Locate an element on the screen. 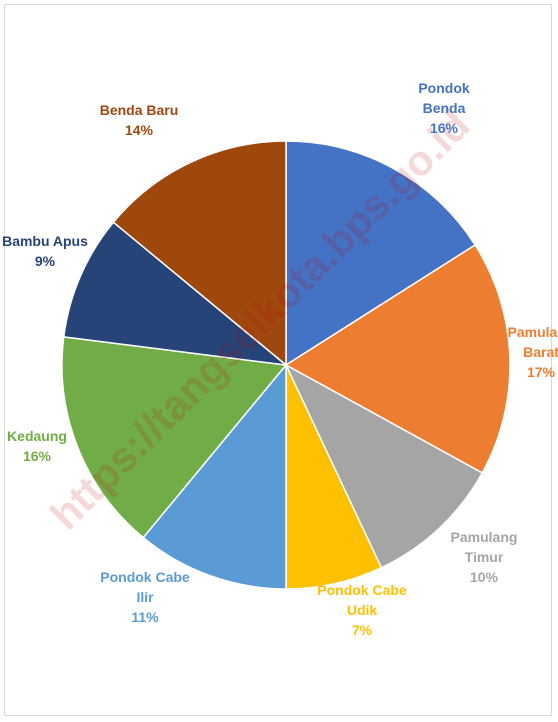 The height and width of the screenshot is (722, 558). pie-slice-bambu-apus is located at coordinates (175, 294).